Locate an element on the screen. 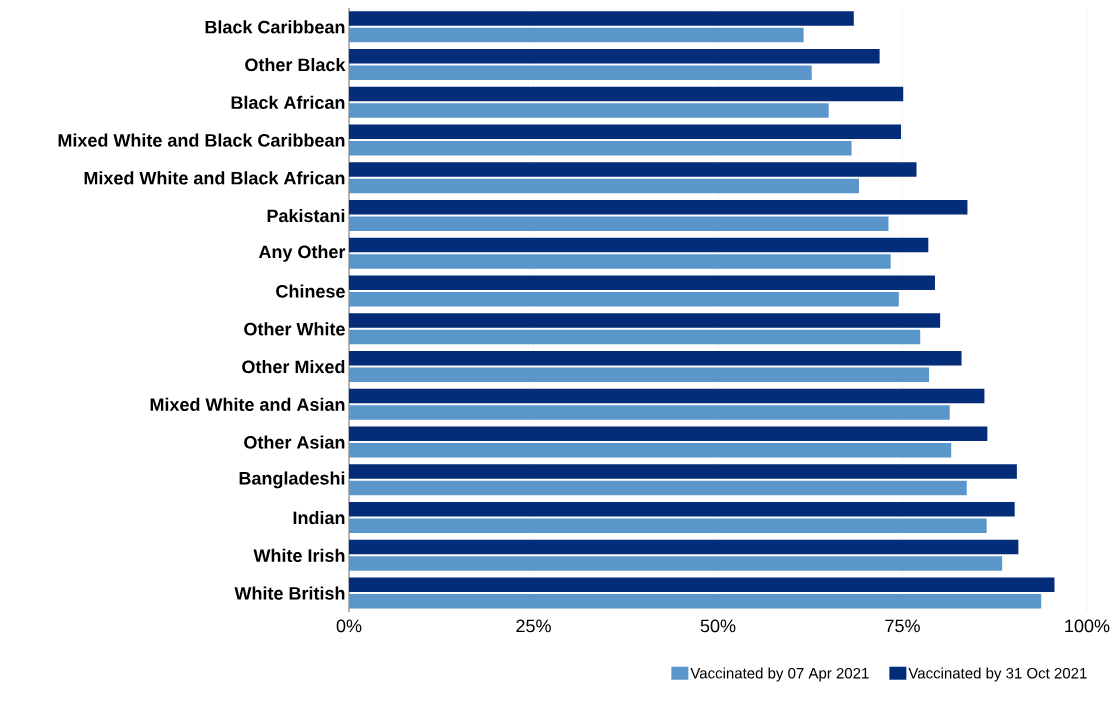  y-tick-label: Bangladeshi is located at coordinates (292, 480).